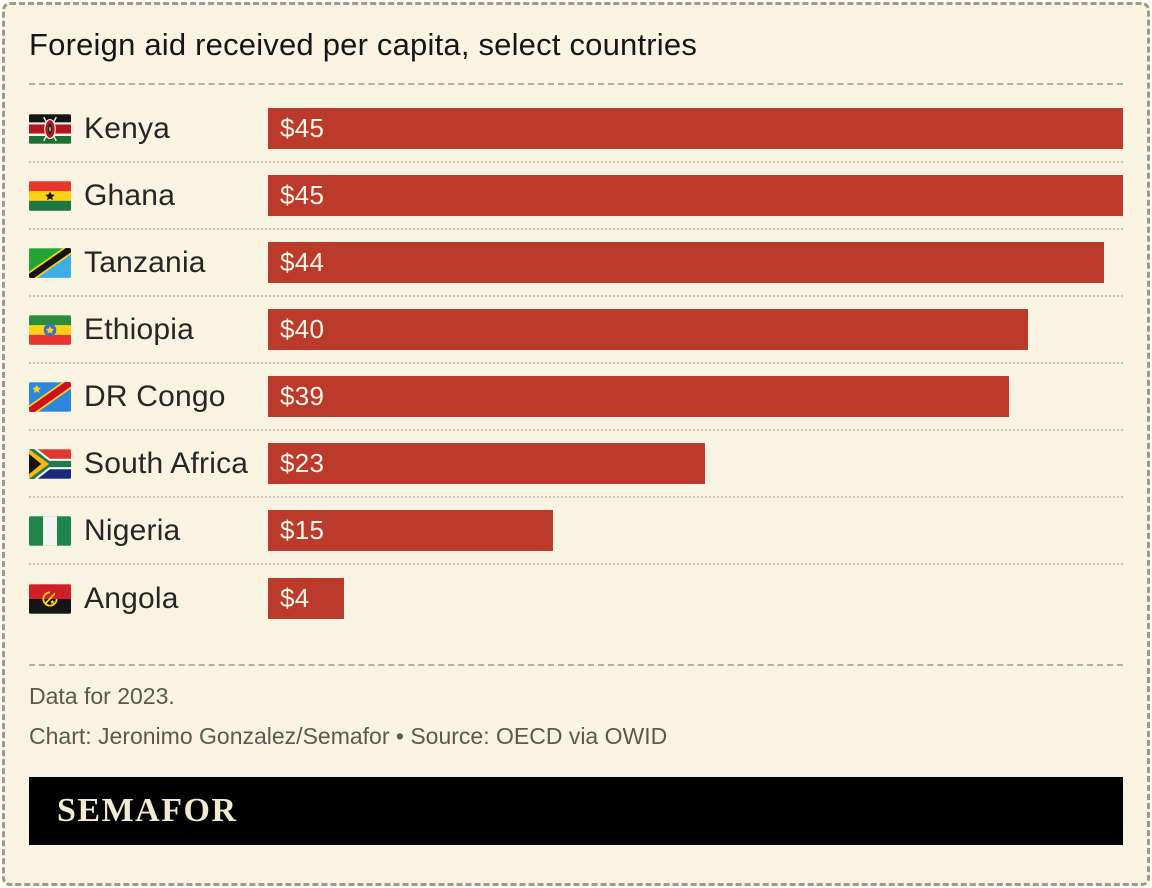 The width and height of the screenshot is (1152, 888). Describe the element at coordinates (50, 463) in the screenshot. I see `south-africa-flag-icon` at that location.